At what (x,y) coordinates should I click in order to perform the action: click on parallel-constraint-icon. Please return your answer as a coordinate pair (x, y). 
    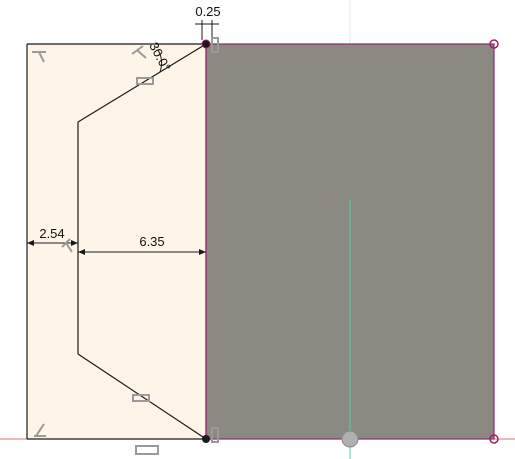
    Looking at the image, I should click on (145, 81).